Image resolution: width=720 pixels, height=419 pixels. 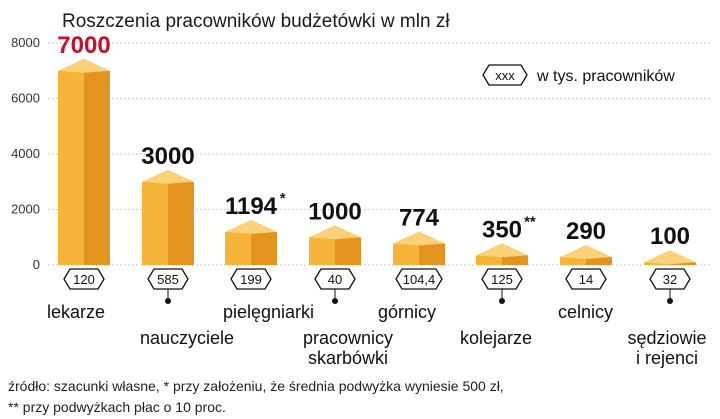 I want to click on category-label: nauczyciele, so click(x=187, y=338).